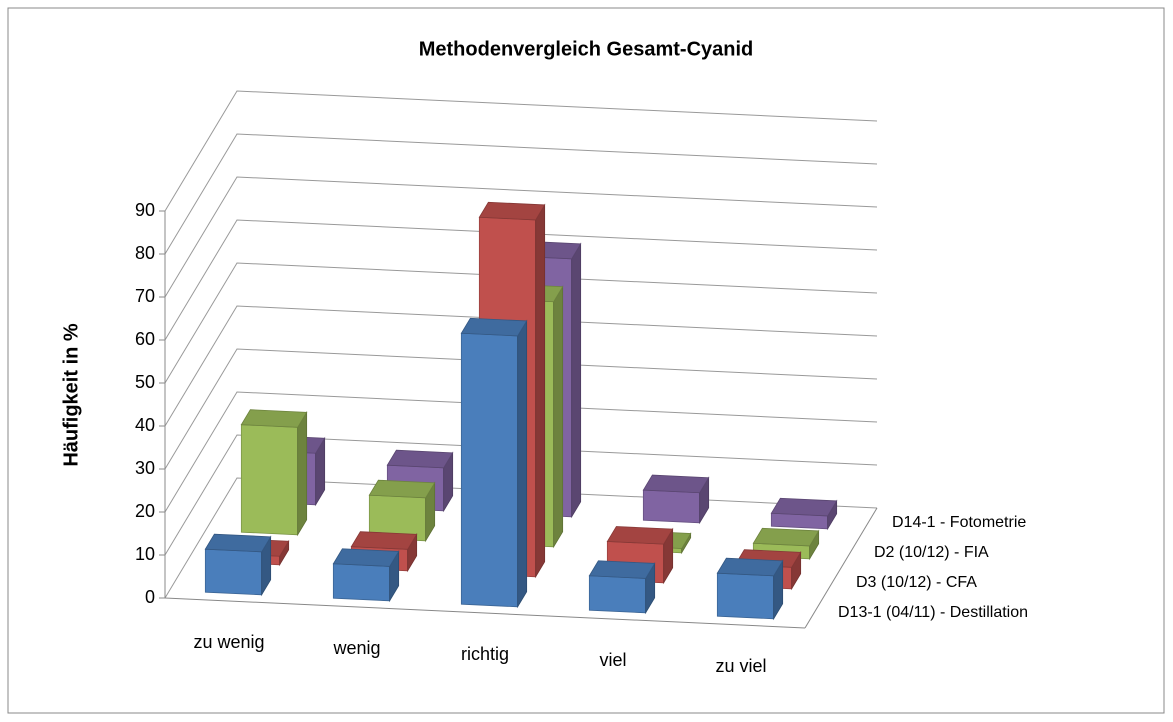 Image resolution: width=1173 pixels, height=722 pixels. I want to click on y-tick-label: 70, so click(145, 296).